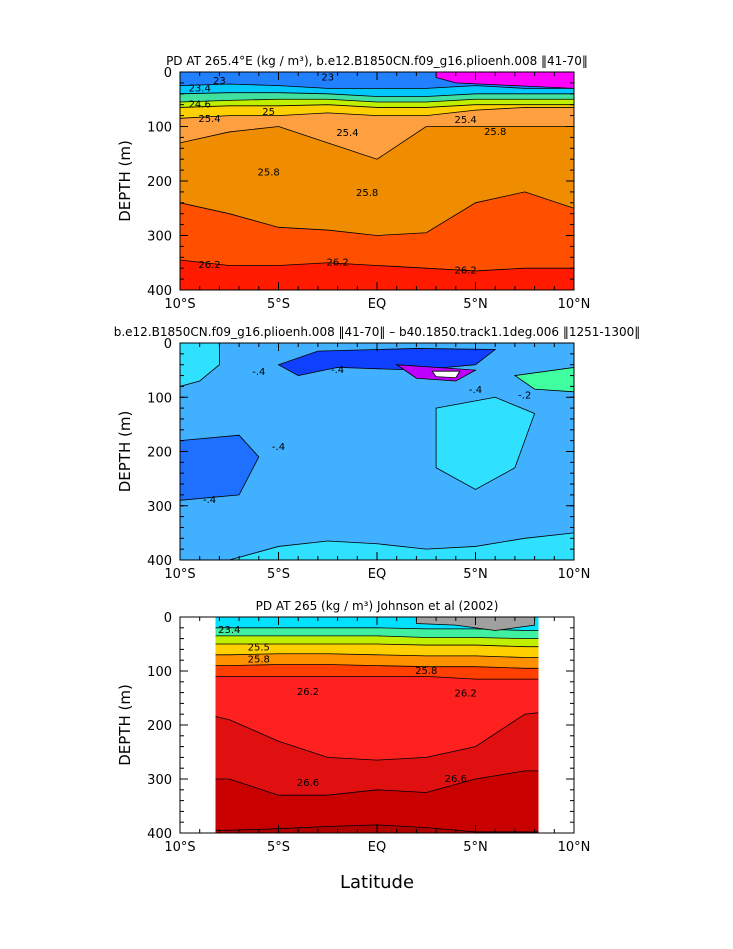 This screenshot has height=949, width=733. I want to click on x-axis-label: Latitude, so click(377, 882).